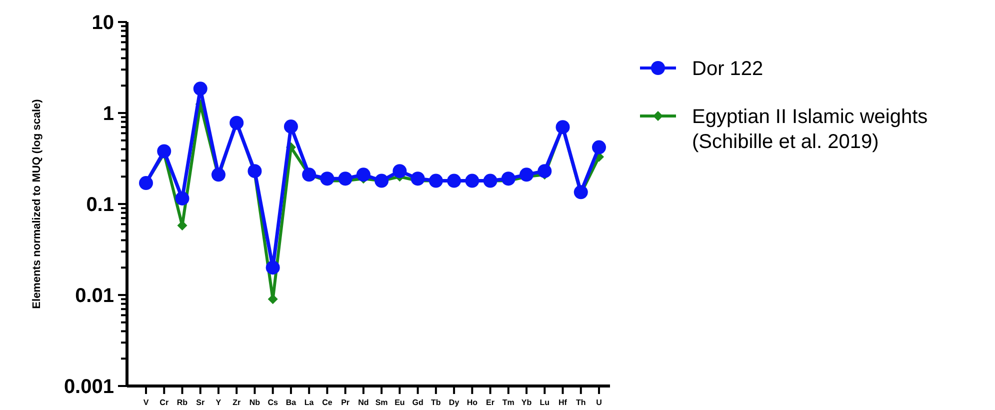 The image size is (995, 410). What do you see at coordinates (182, 402) in the screenshot?
I see `x-tick-label: Rb` at bounding box center [182, 402].